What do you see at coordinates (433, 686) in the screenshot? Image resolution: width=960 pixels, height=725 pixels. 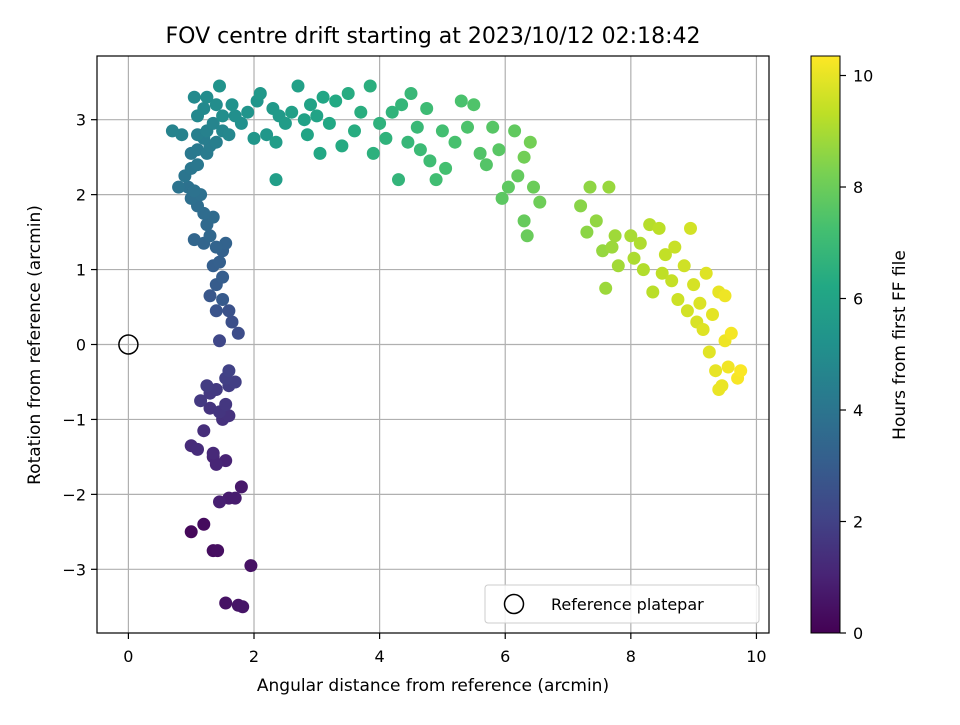 I see `x-axis-label: Angular distance from reference (arcmin)` at bounding box center [433, 686].